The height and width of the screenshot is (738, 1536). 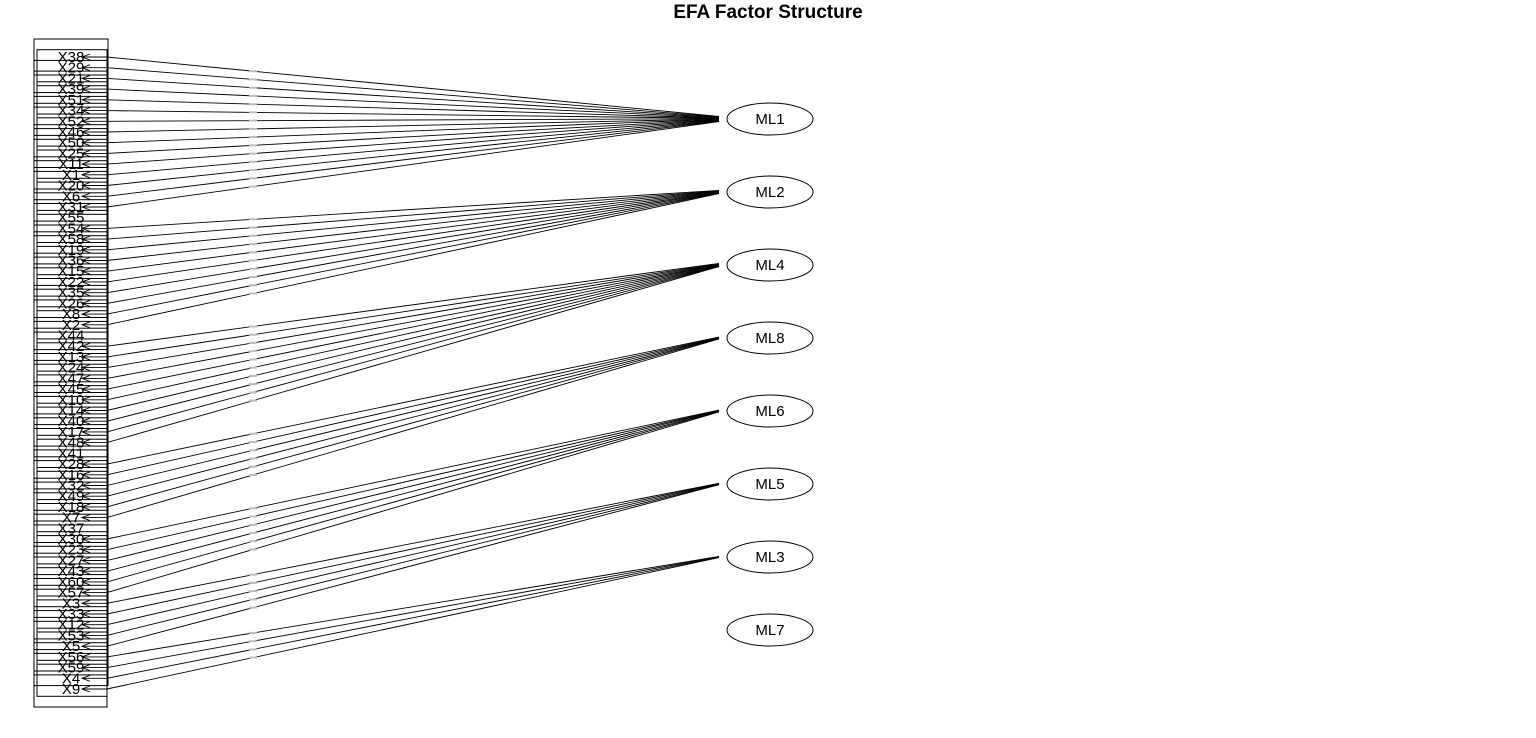 I want to click on loading-label-mark-x35, so click(x=253, y=268).